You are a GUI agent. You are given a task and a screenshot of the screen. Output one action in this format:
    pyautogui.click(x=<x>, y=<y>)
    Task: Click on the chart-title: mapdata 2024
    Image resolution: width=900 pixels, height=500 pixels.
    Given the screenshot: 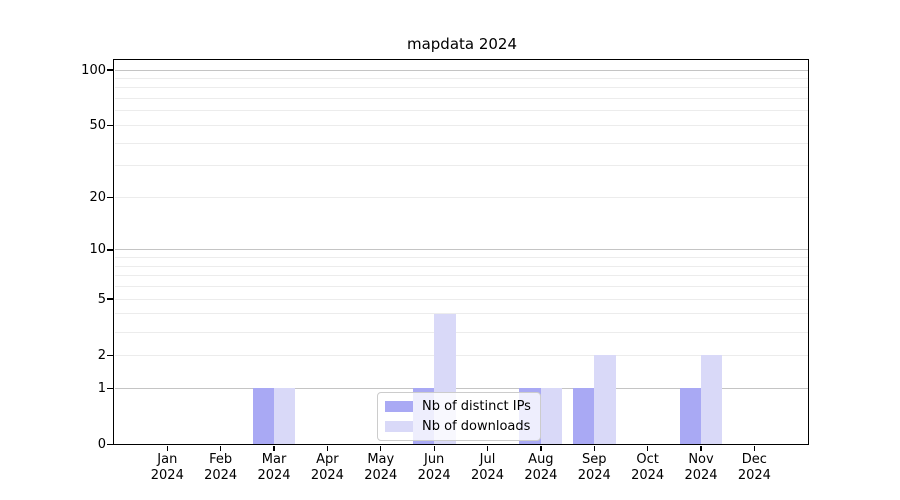 What is the action you would take?
    pyautogui.click(x=462, y=44)
    